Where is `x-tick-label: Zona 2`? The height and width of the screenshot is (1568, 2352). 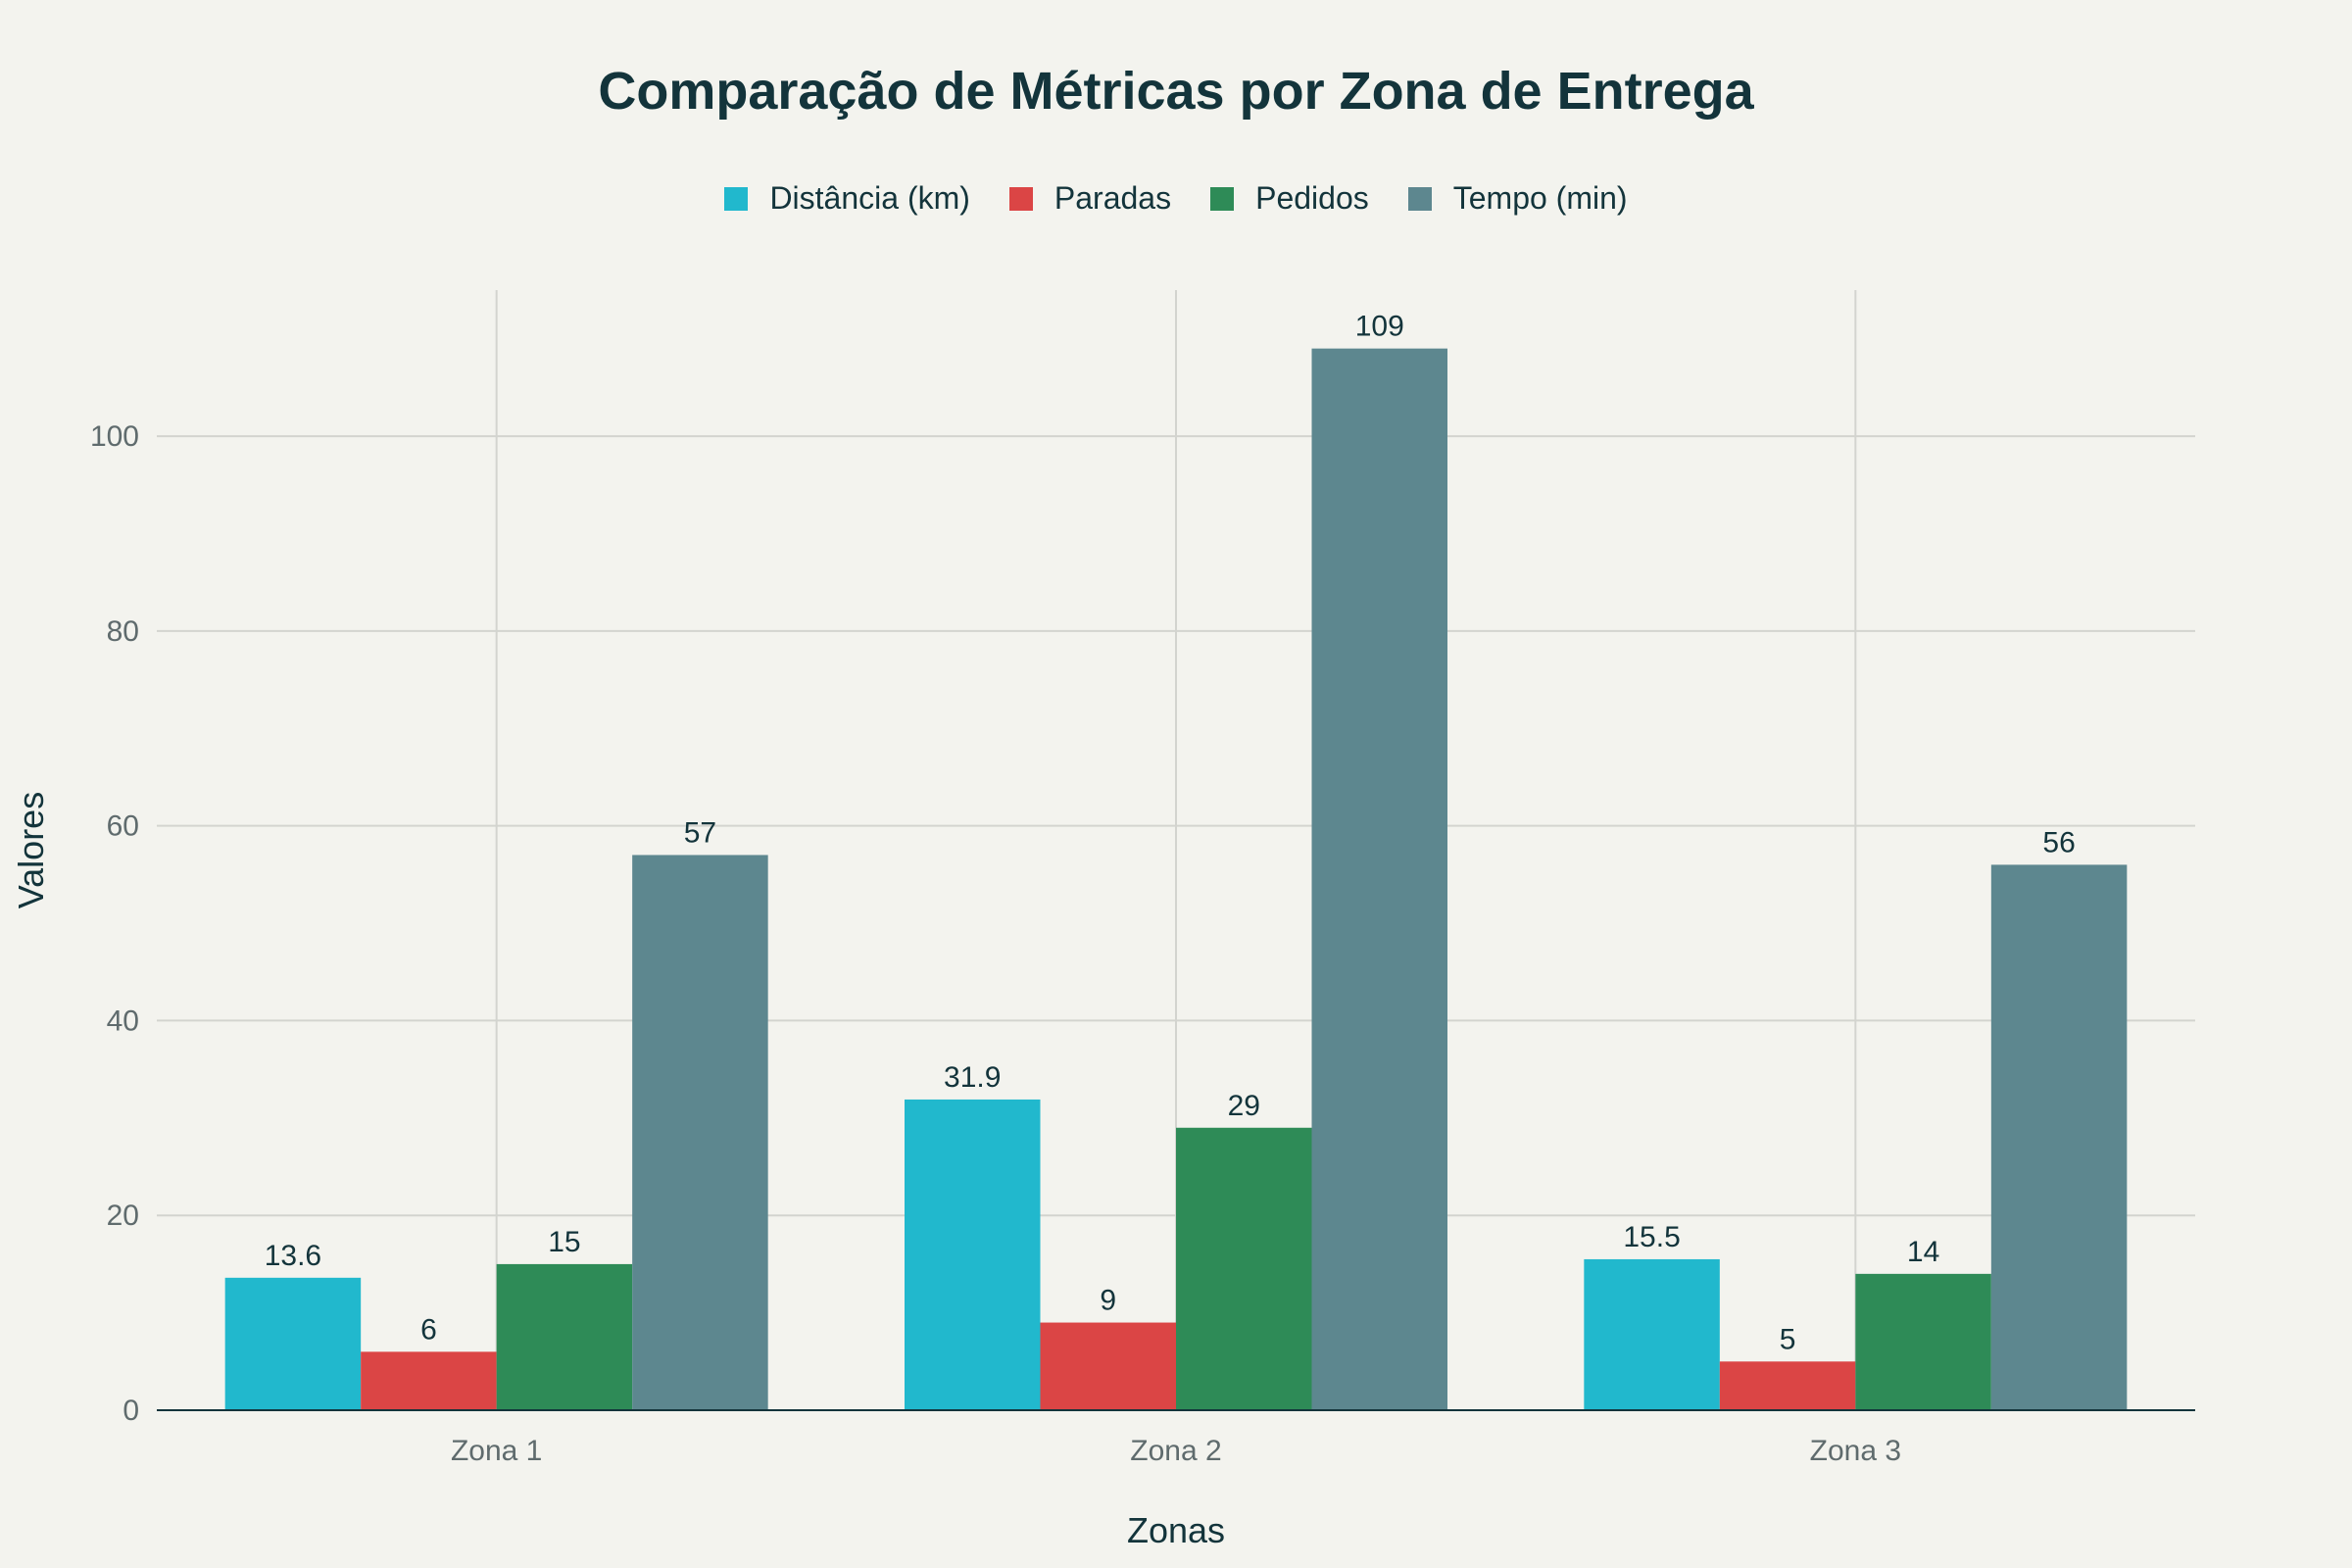 x-tick-label: Zona 2 is located at coordinates (1175, 1451).